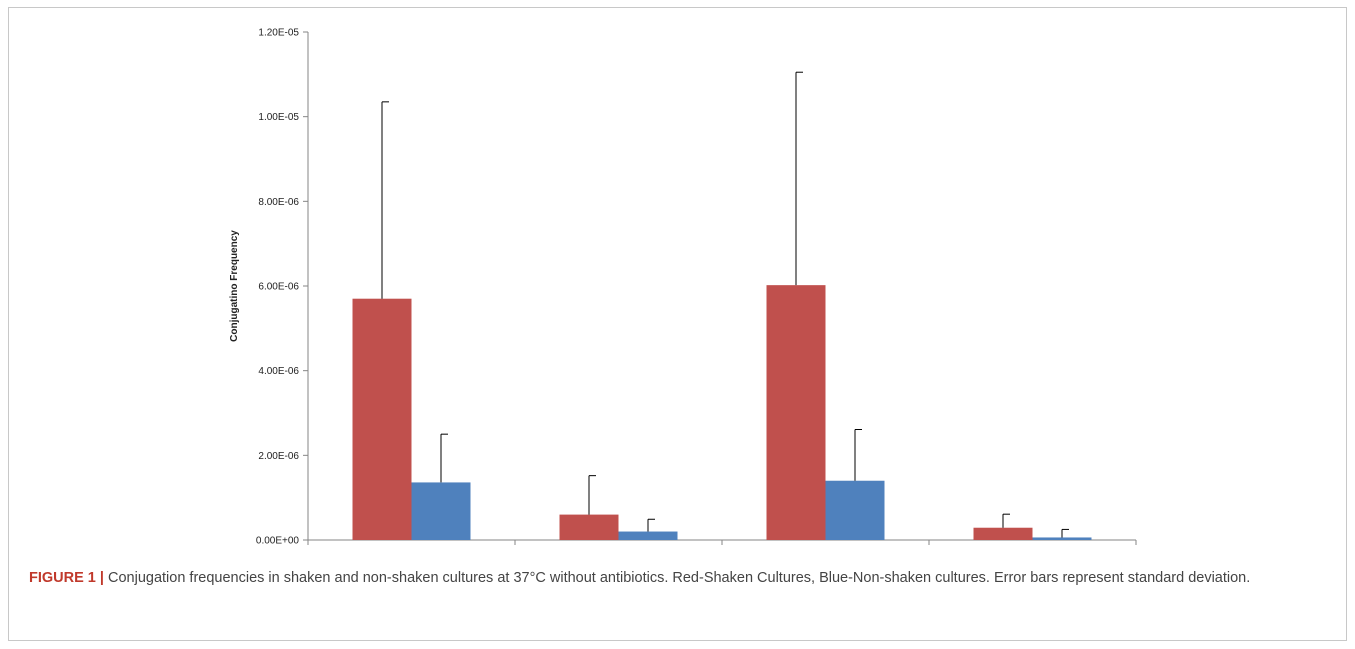 The image size is (1355, 649). Describe the element at coordinates (62, 578) in the screenshot. I see `figure-label: FIGURE 1` at that location.